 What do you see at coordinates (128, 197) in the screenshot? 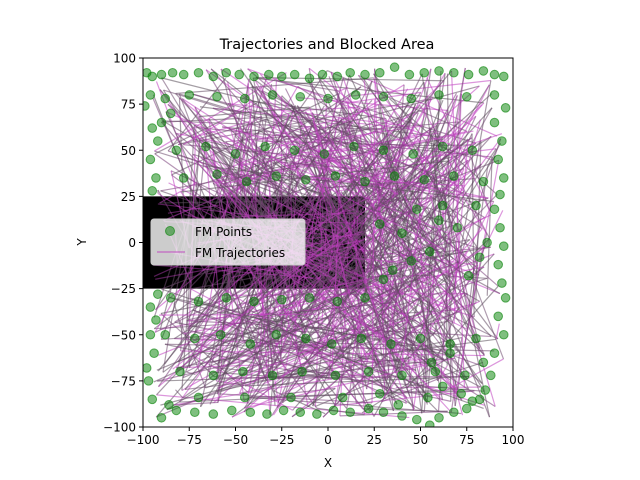
I see `y-tick-label: 25` at bounding box center [128, 197].